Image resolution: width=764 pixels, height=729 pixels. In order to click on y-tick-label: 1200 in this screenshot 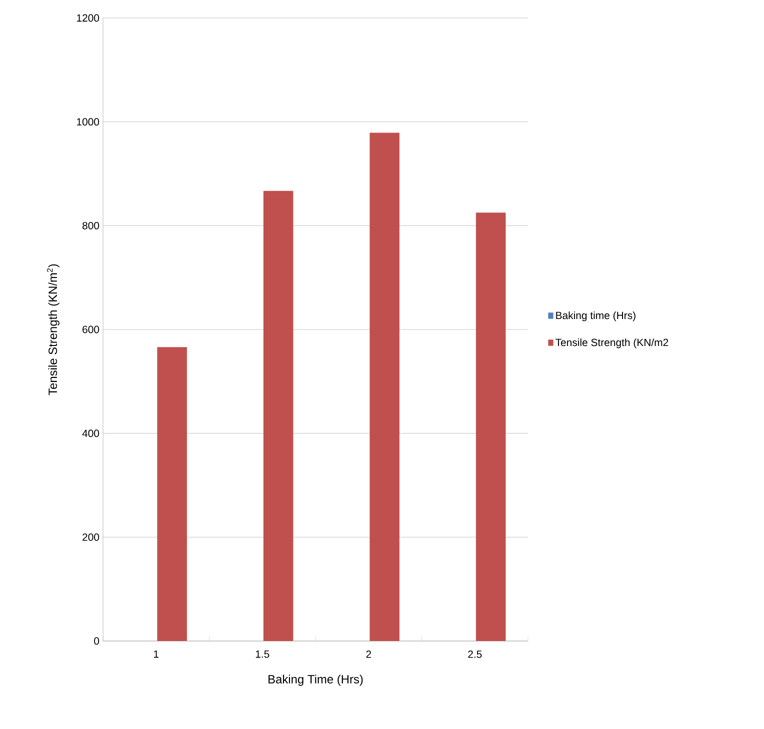, I will do `click(88, 18)`.